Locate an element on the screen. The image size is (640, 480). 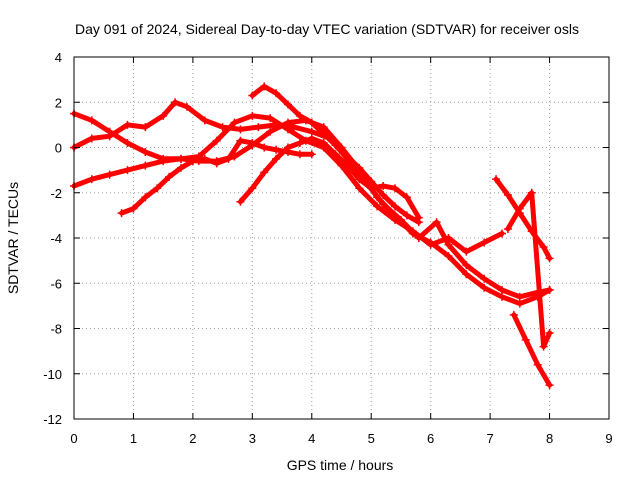
y-tick-label: 0 is located at coordinates (58, 148).